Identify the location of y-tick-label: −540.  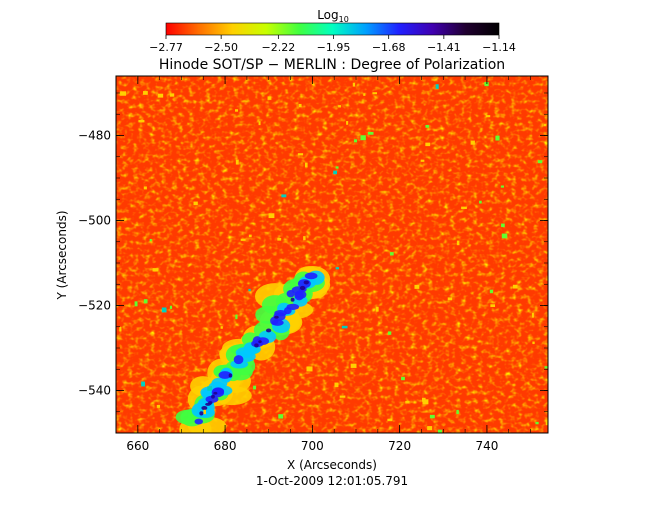
(94, 391).